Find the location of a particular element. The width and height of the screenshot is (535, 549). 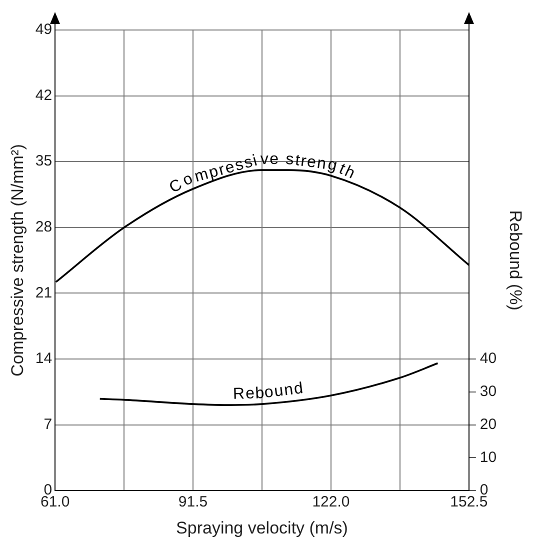

y-tick-label: 42 is located at coordinates (43, 95).